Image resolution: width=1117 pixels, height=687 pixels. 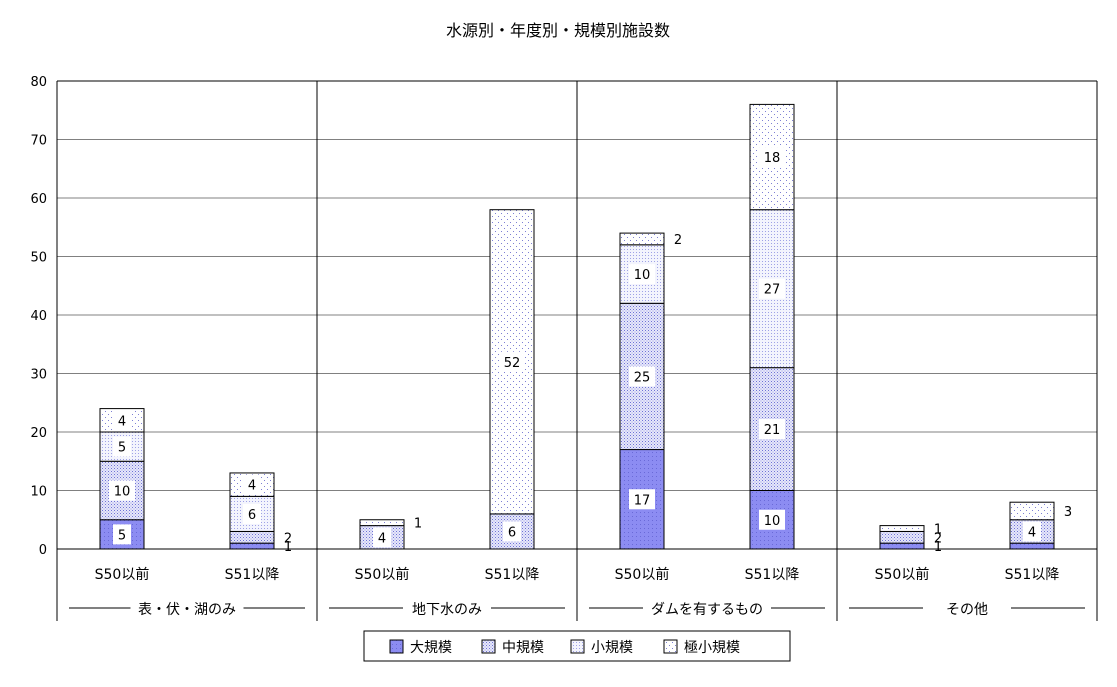 I want to click on data-label: 27, so click(x=772, y=290).